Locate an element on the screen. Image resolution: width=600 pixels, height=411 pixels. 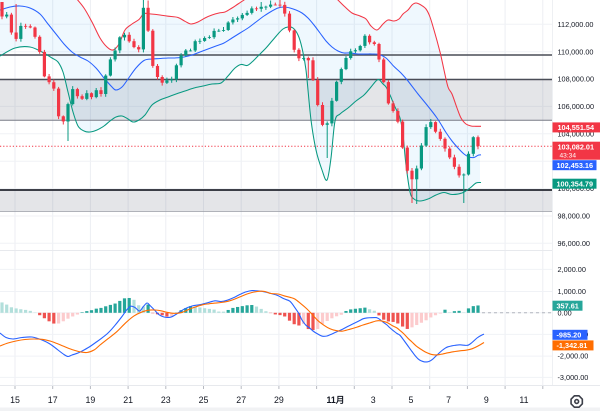
svg-text: 112,000.00 is located at coordinates (576, 24).